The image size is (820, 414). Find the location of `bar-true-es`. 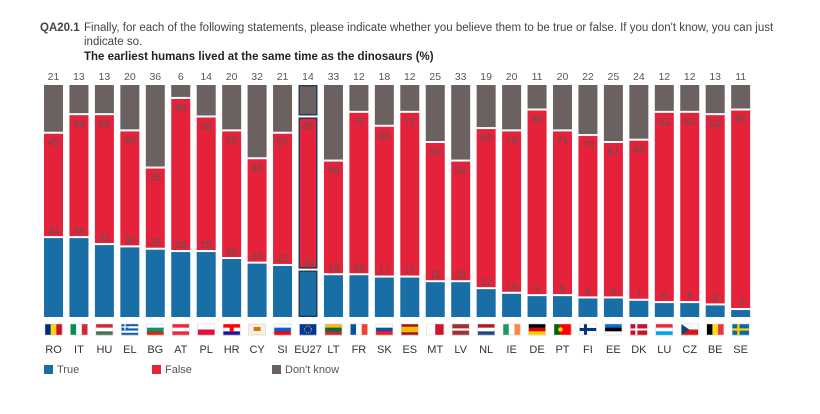

bar-true-es is located at coordinates (410, 297).